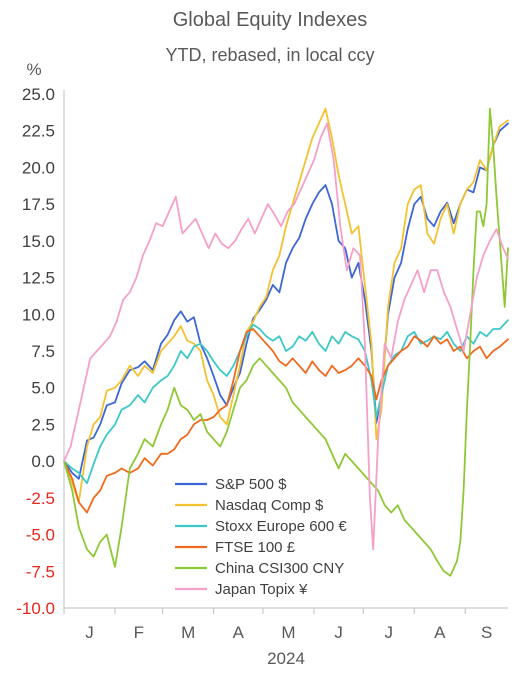 This screenshot has width=515, height=675. Describe the element at coordinates (35, 608) in the screenshot. I see `y-tick-label: -10.0` at that location.